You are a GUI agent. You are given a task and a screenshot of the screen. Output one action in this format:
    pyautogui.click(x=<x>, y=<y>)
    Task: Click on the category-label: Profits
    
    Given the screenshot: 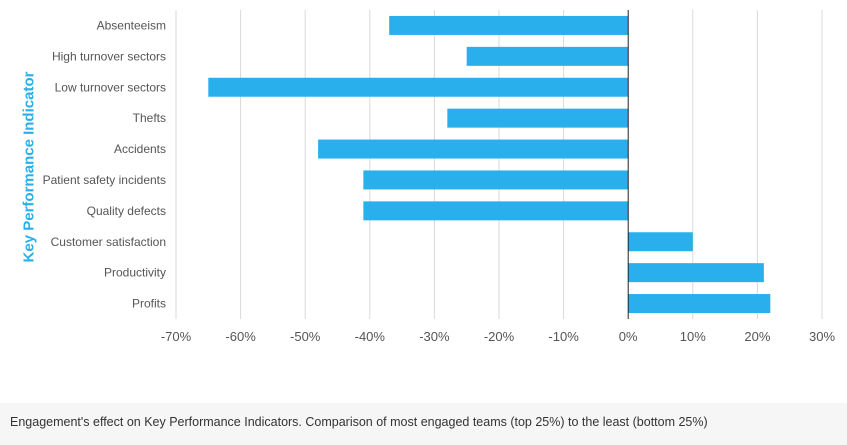 What is the action you would take?
    pyautogui.click(x=149, y=304)
    